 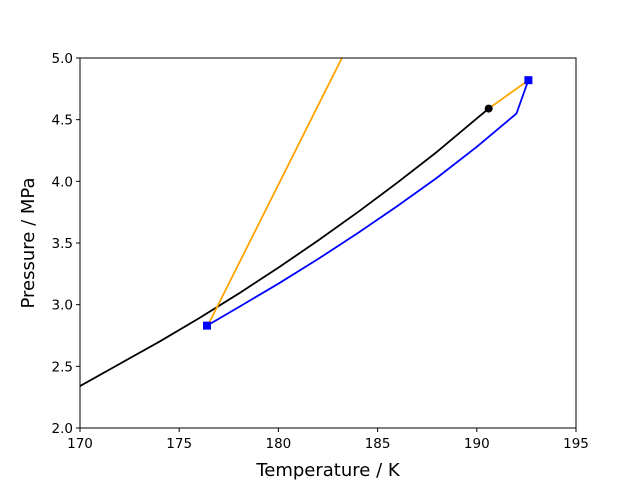 I want to click on x-axis-label: Temperature / K, so click(x=328, y=470).